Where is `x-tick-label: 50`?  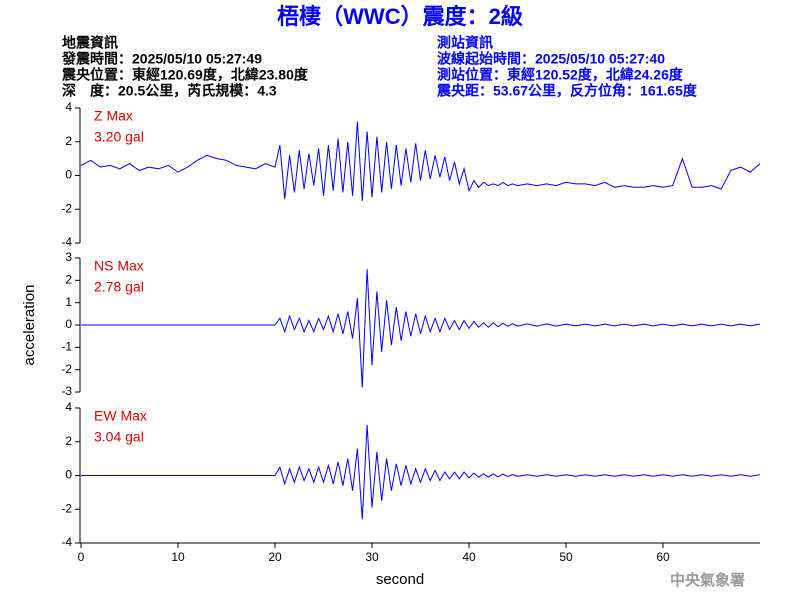 x-tick-label: 50 is located at coordinates (566, 557).